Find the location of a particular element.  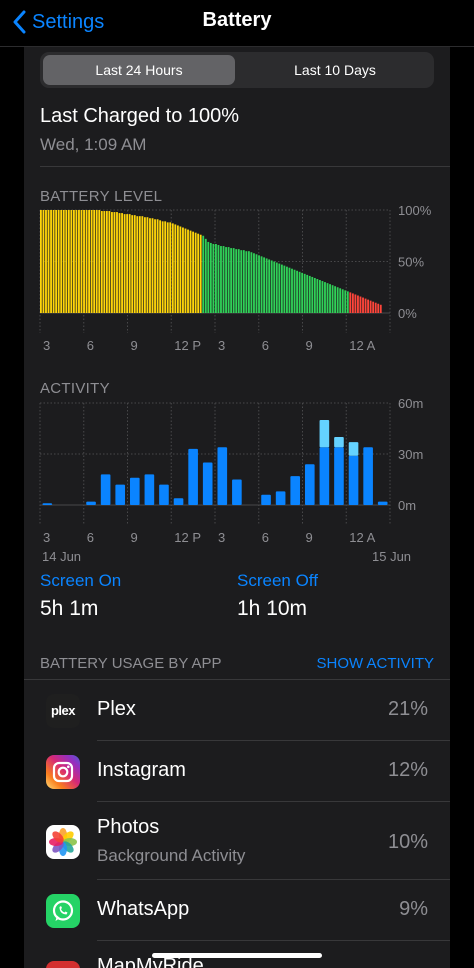

segment-last-24-hours: Last 24 Hours is located at coordinates (139, 70).